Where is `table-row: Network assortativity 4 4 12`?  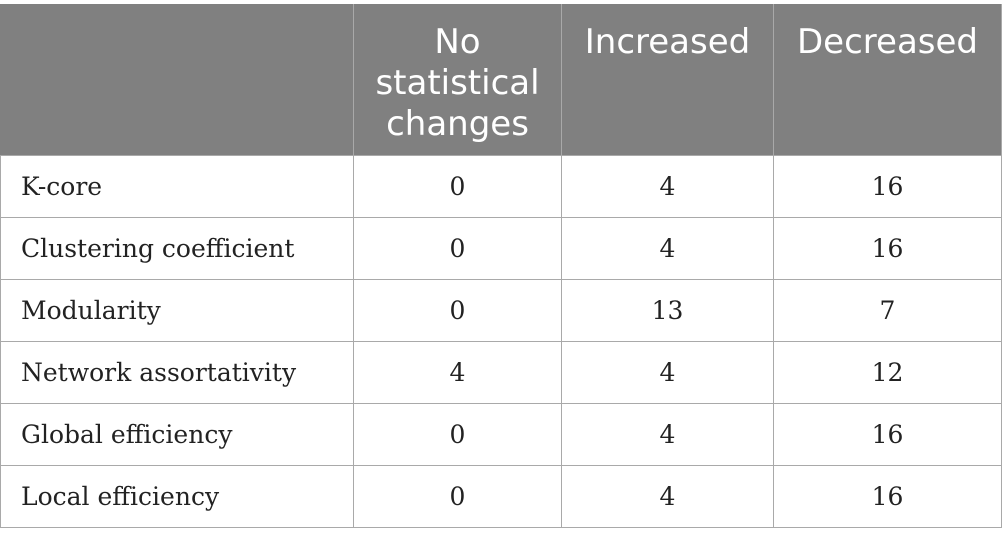 table-row: Network assortativity 4 4 12 is located at coordinates (501, 372).